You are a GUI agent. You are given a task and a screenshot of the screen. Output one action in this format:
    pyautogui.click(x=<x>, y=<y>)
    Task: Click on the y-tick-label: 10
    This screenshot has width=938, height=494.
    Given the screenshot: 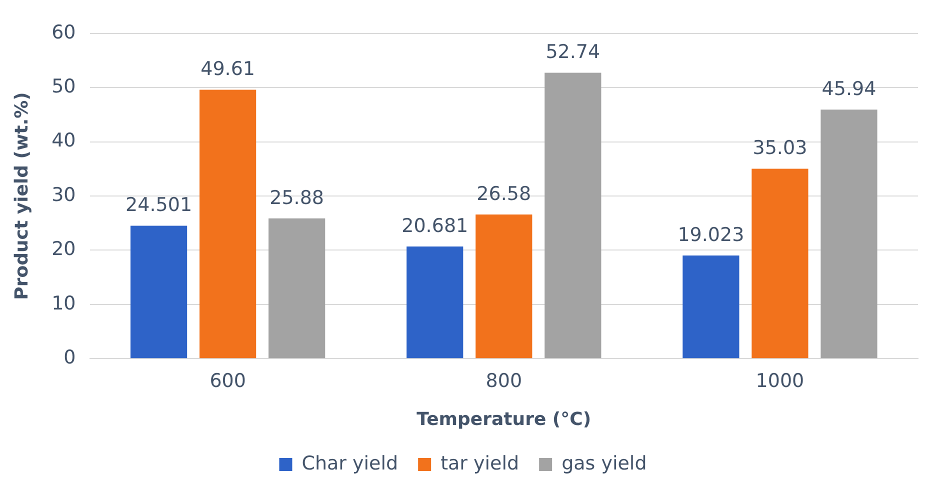 What is the action you would take?
    pyautogui.click(x=64, y=303)
    